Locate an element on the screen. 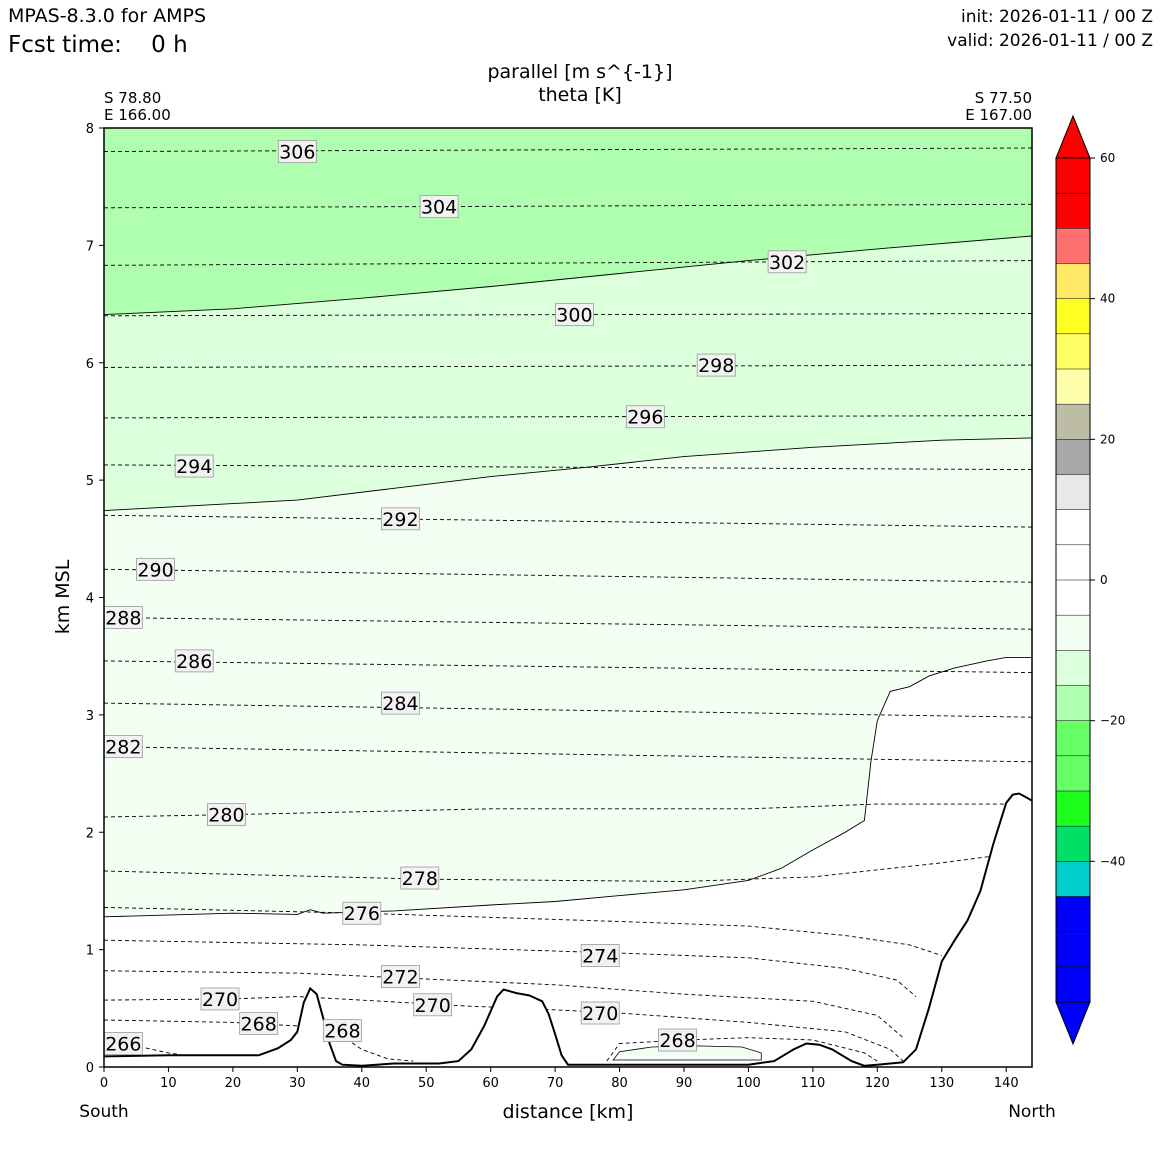  theta-label-12: 284 is located at coordinates (400, 704).